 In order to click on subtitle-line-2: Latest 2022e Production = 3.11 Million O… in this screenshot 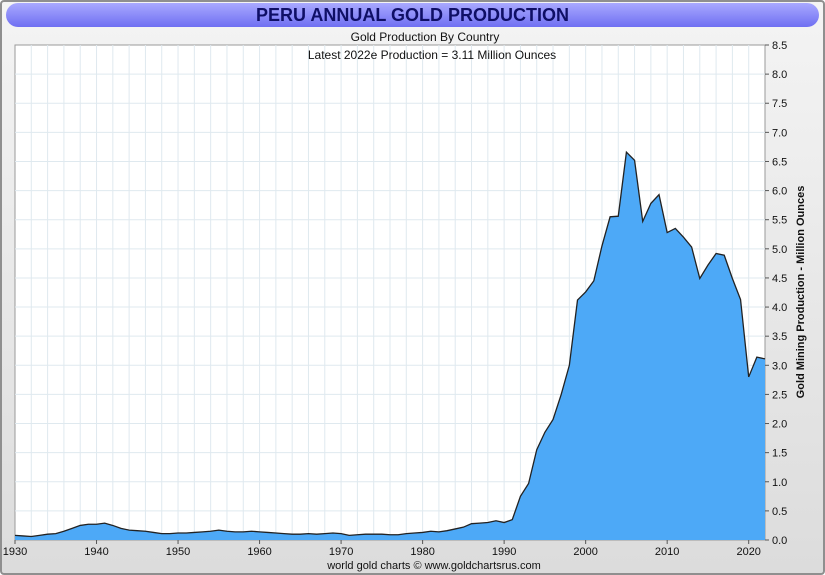, I will do `click(432, 55)`.